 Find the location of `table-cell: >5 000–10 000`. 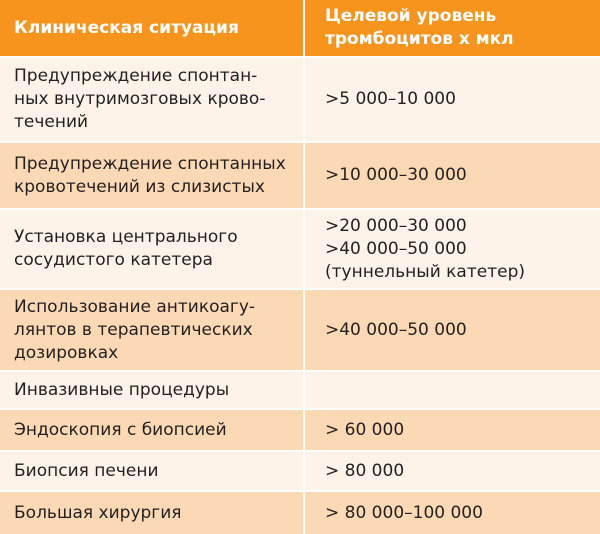

table-cell: >5 000–10 000 is located at coordinates (452, 99).